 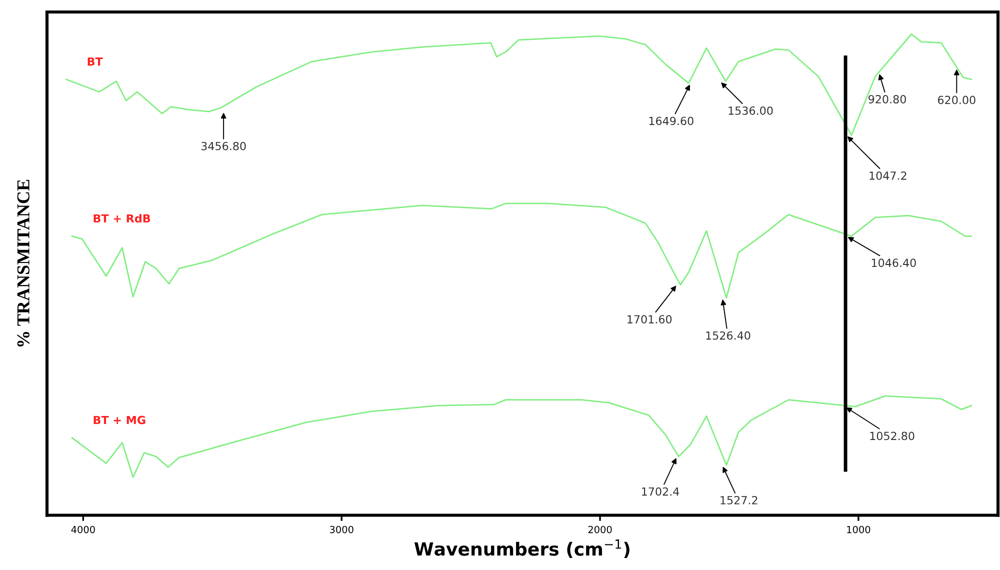 What do you see at coordinates (650, 319) in the screenshot?
I see `annotation: 1701.60` at bounding box center [650, 319].